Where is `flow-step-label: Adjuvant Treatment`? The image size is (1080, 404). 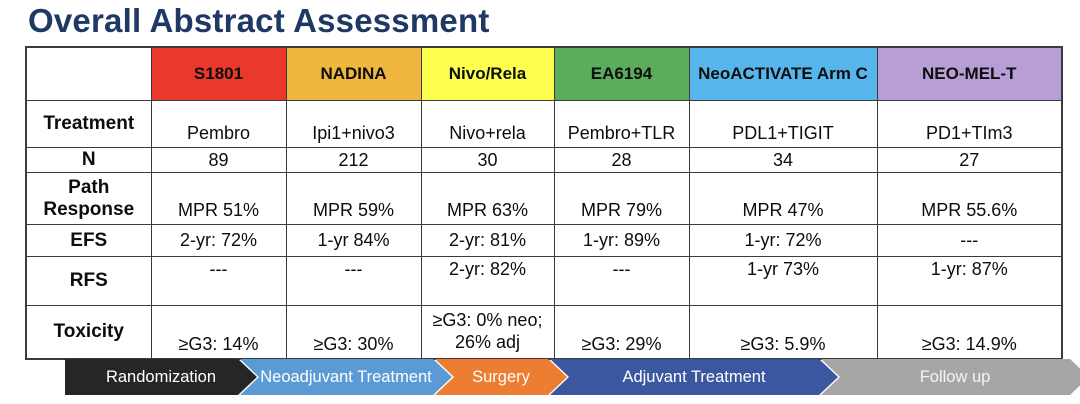
flow-step-label: Adjuvant Treatment is located at coordinates (694, 376).